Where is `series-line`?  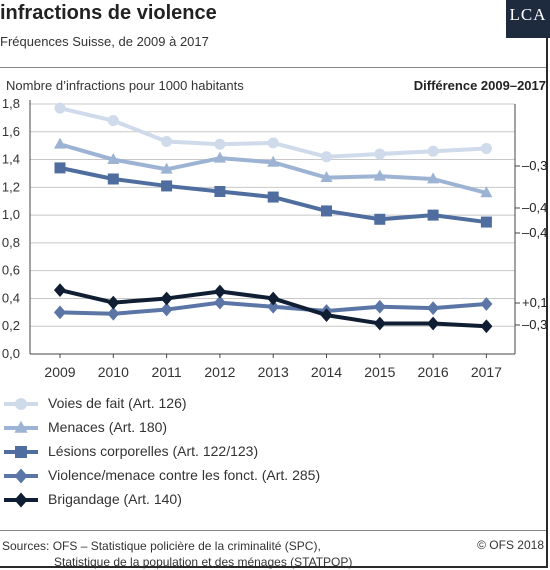 series-line is located at coordinates (273, 132).